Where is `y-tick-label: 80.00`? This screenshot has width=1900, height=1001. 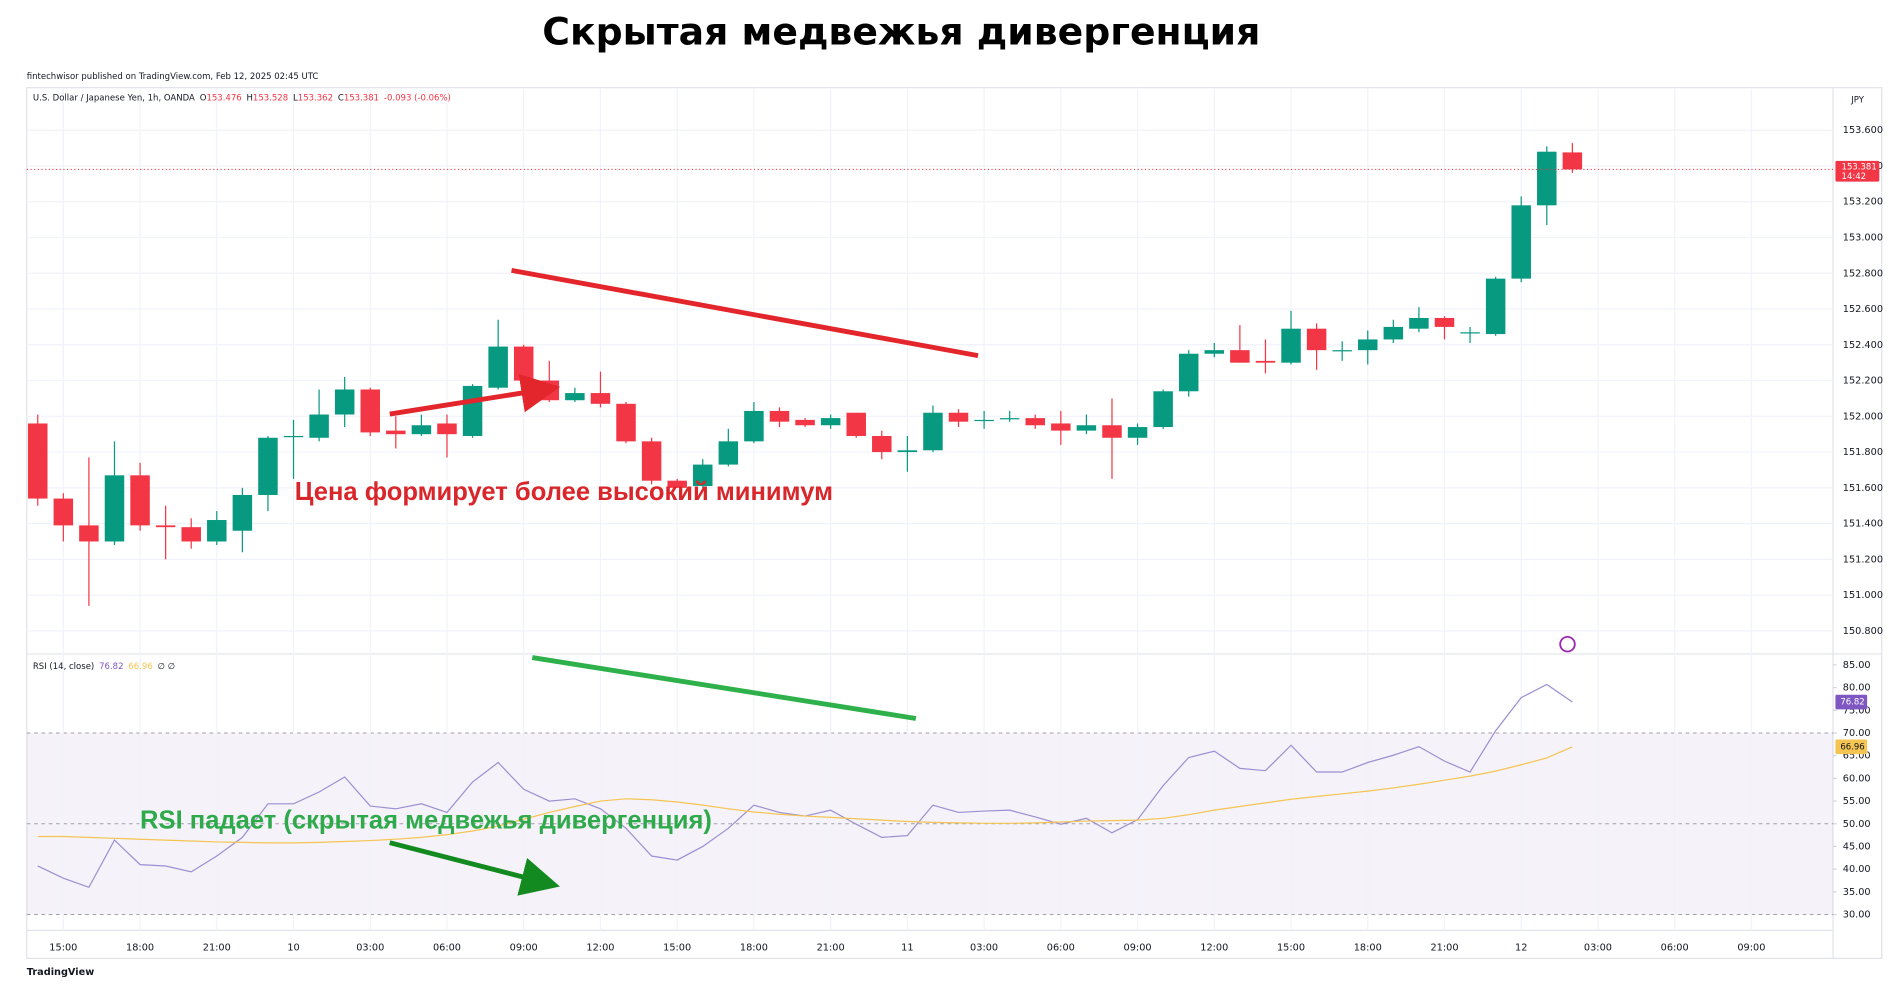 y-tick-label: 80.00 is located at coordinates (1857, 688).